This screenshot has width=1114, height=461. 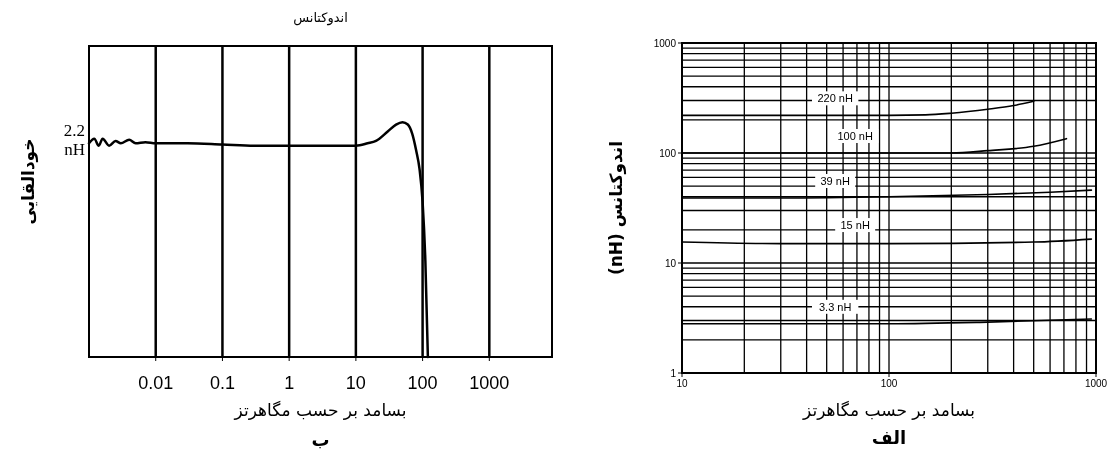 What do you see at coordinates (670, 263) in the screenshot?
I see `y-tick-label: 10` at bounding box center [670, 263].